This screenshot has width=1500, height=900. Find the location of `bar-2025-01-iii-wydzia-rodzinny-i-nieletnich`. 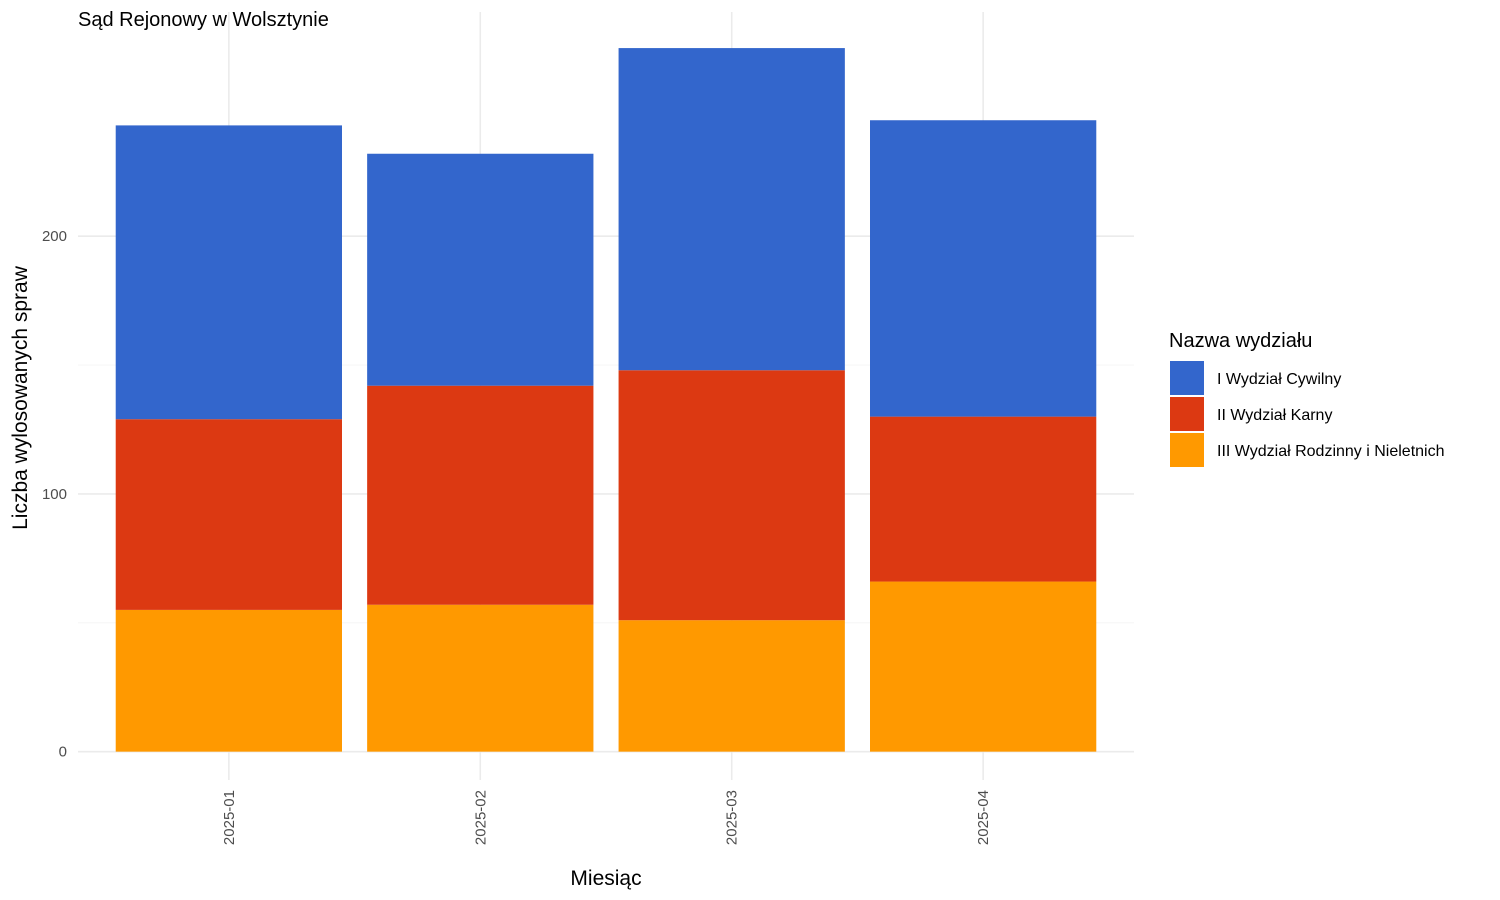

bar-2025-01-iii-wydzia-rodzinny-i-nieletnich is located at coordinates (228, 680).